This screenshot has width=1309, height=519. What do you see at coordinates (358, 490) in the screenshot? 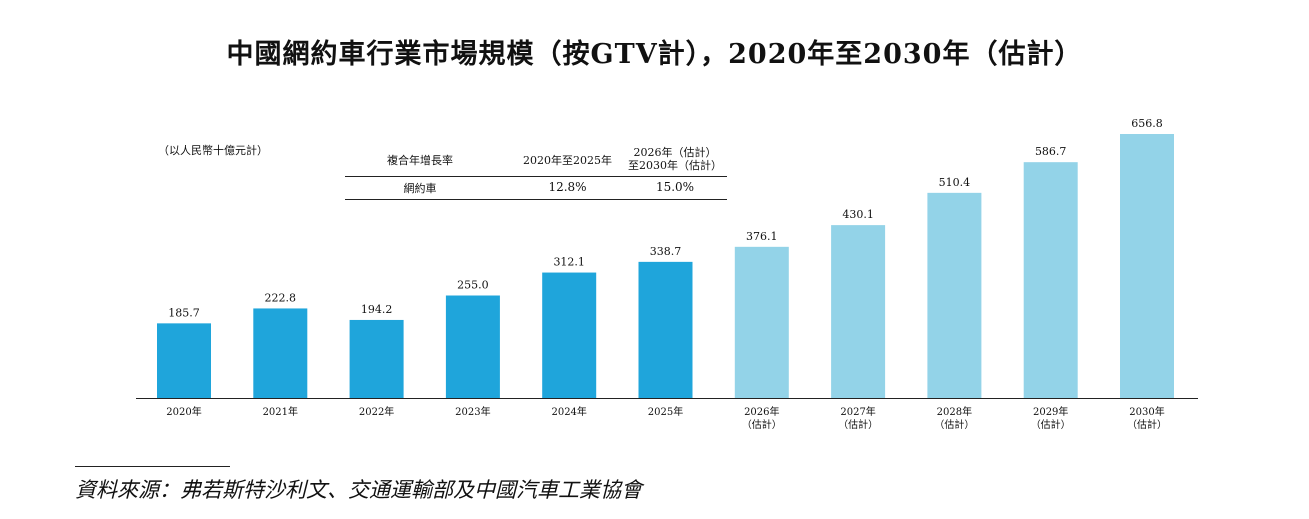
I see `source-note: 資料來源：弗若斯特沙利文、交通運輸部及中國汽車工業協會` at bounding box center [358, 490].